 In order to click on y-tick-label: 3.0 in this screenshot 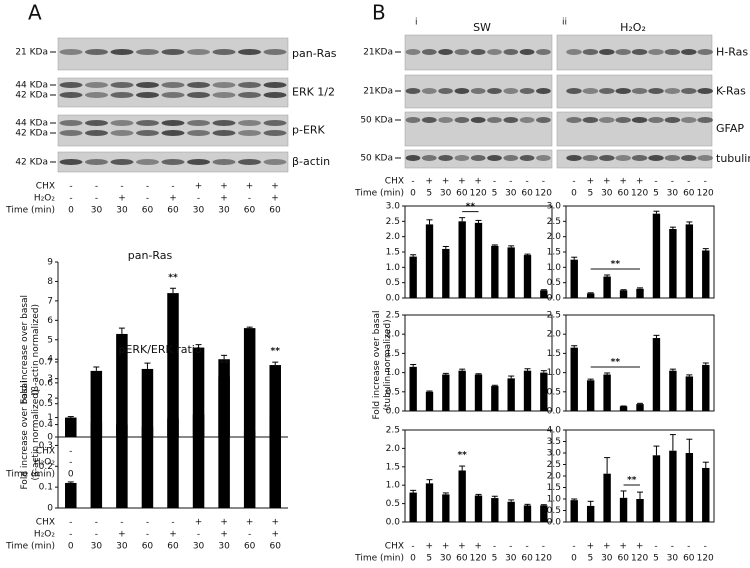, I will do `click(554, 207)`.